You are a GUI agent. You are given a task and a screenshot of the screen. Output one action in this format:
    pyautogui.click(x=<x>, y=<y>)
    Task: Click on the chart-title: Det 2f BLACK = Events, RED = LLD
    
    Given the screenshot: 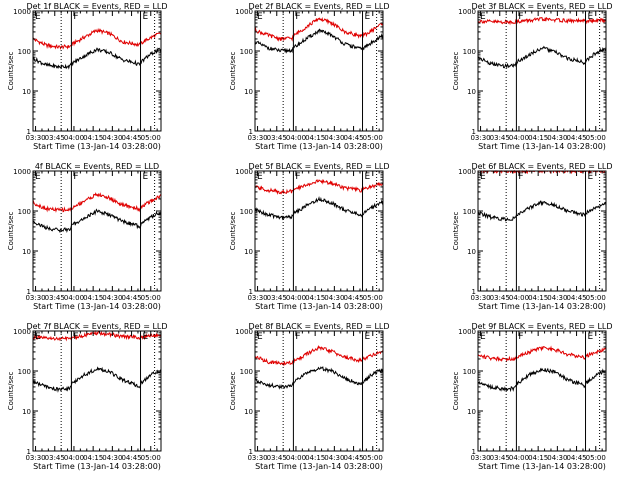 What is the action you would take?
    pyautogui.click(x=318, y=6)
    